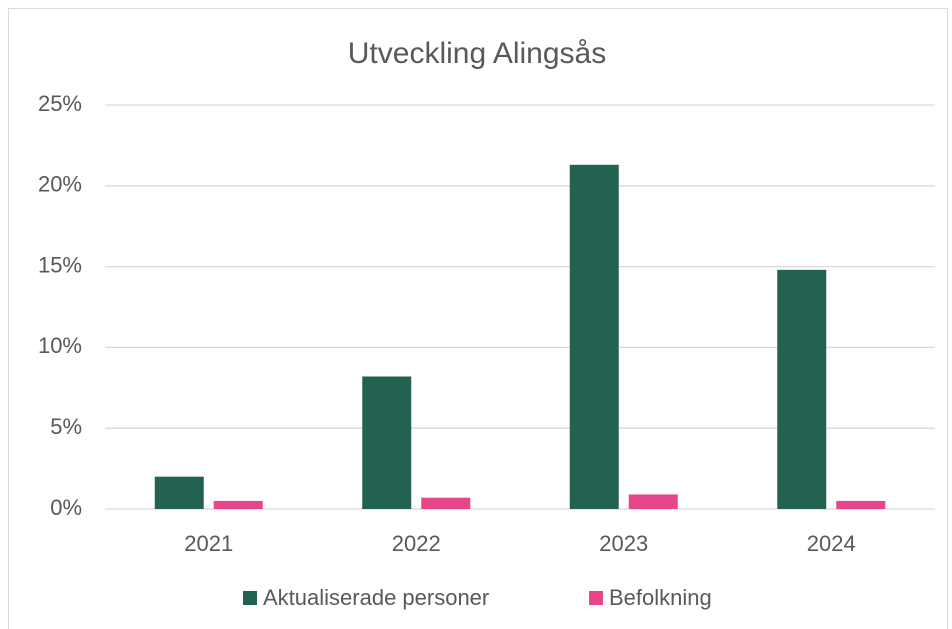 The width and height of the screenshot is (952, 629). I want to click on x-tick-label: 2021, so click(208, 543).